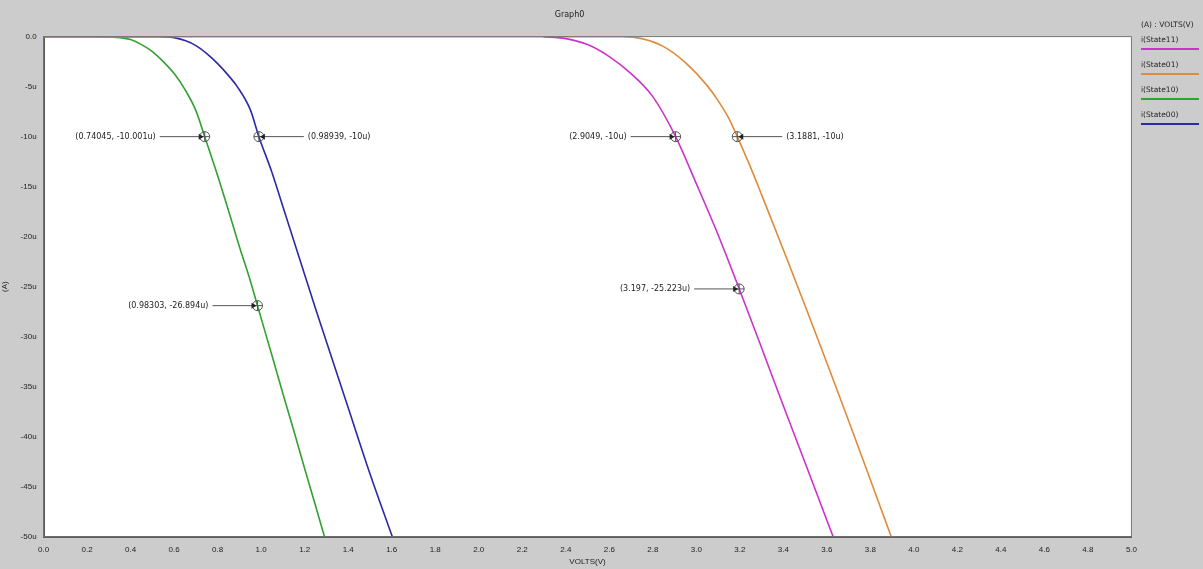 The width and height of the screenshot is (1203, 569). What do you see at coordinates (957, 549) in the screenshot?
I see `x-tick-label: 4.2` at bounding box center [957, 549].